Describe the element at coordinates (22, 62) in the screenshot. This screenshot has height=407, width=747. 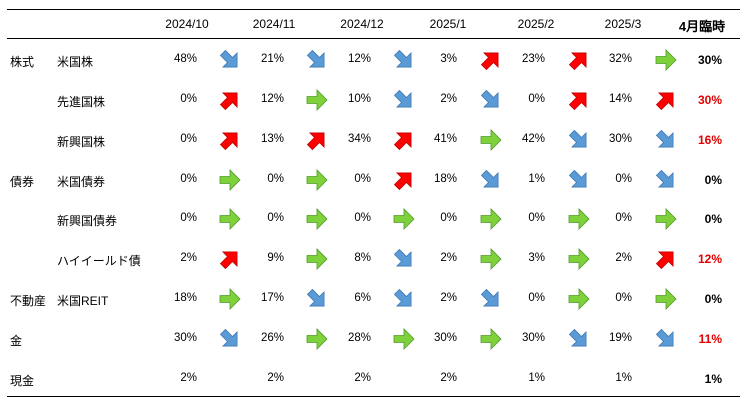
I see `asset-category: 株式` at that location.